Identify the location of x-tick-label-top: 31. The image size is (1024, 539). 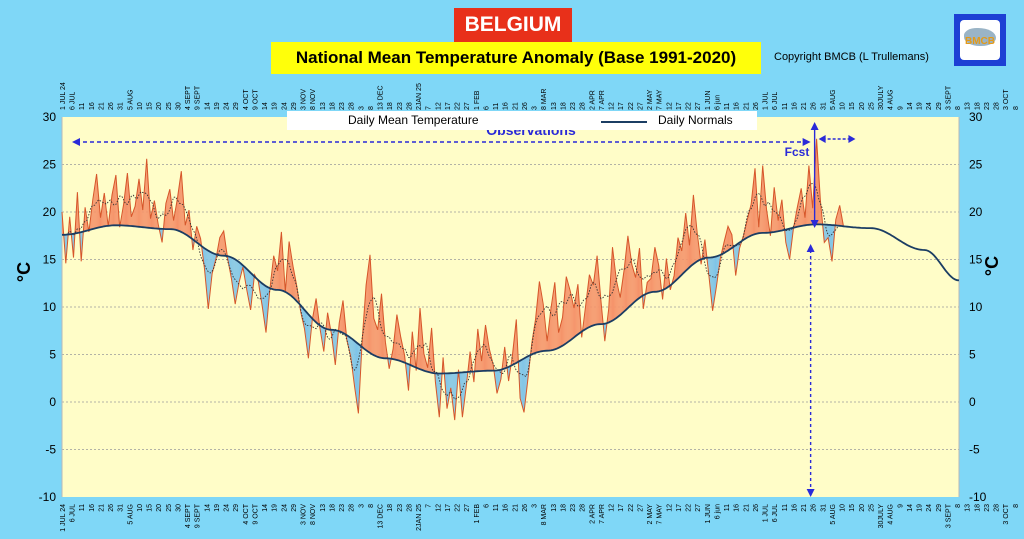
(121, 106).